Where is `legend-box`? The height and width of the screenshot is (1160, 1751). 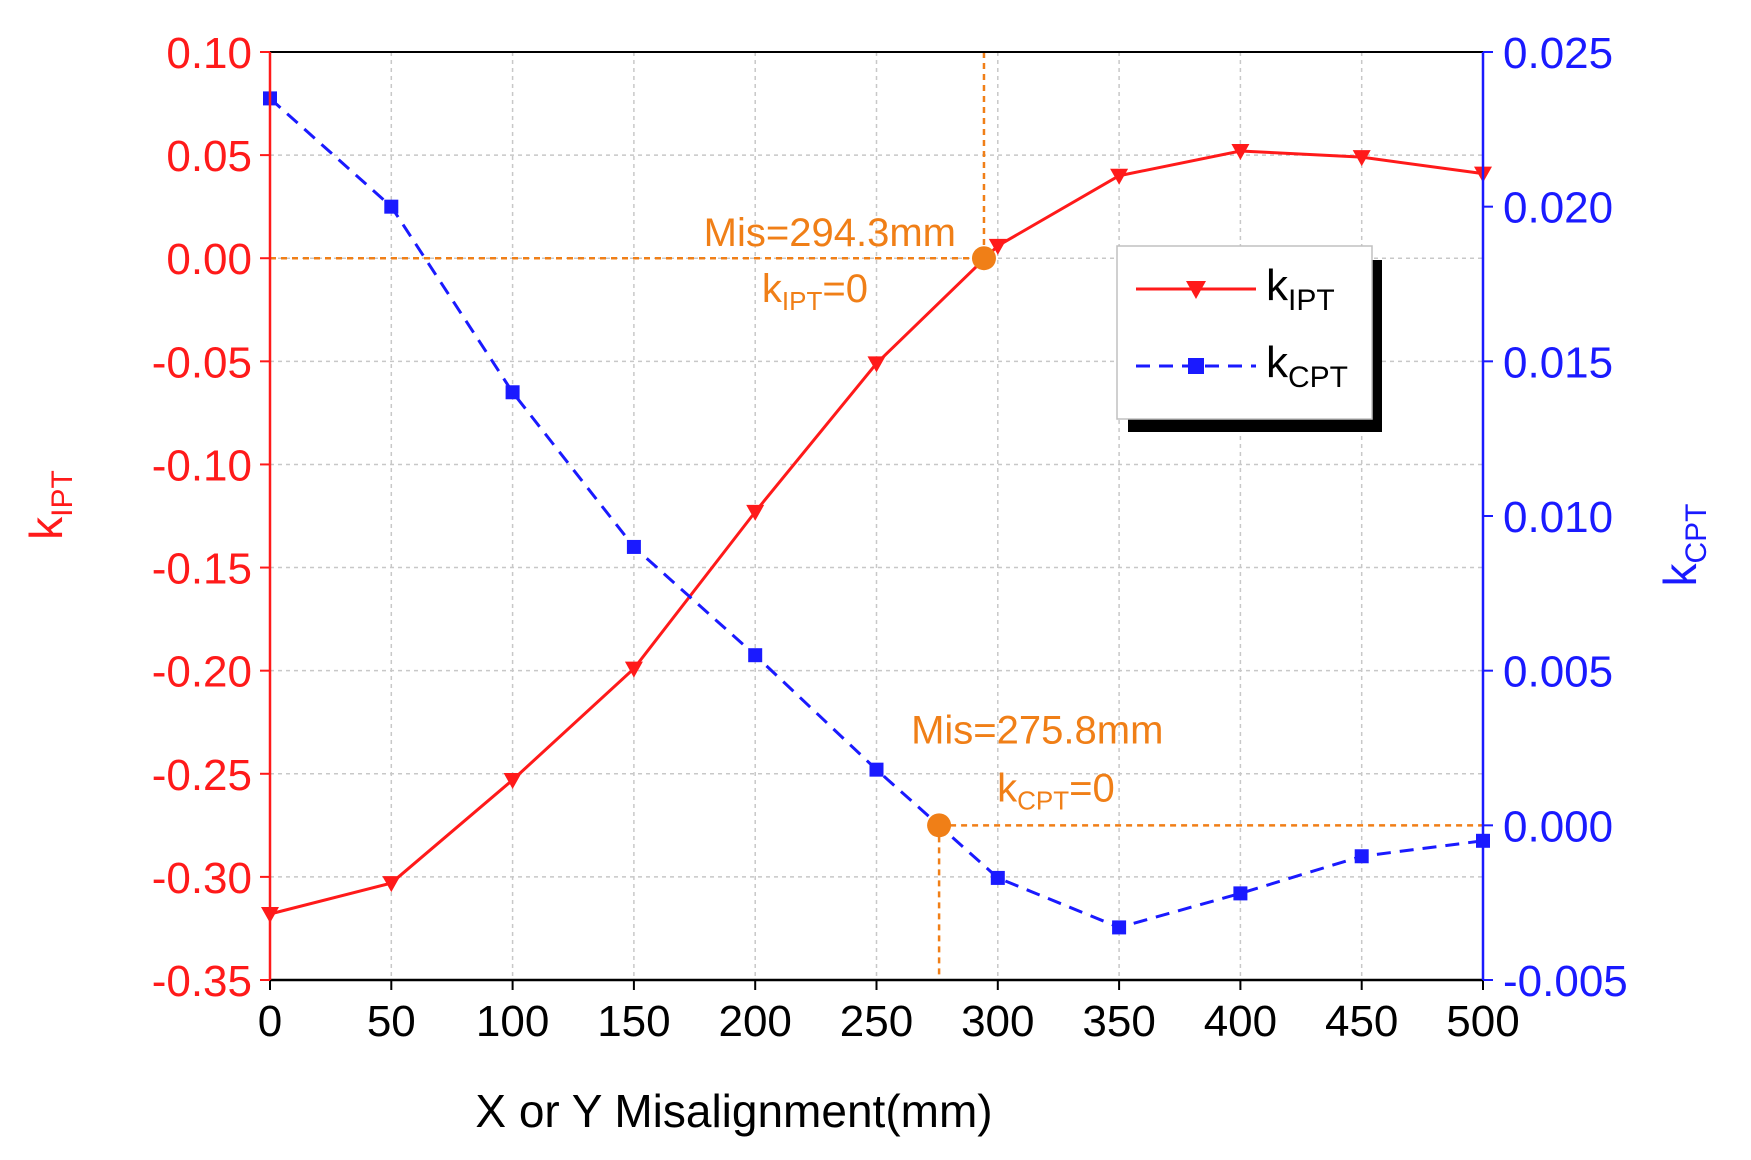
legend-box is located at coordinates (1244, 332).